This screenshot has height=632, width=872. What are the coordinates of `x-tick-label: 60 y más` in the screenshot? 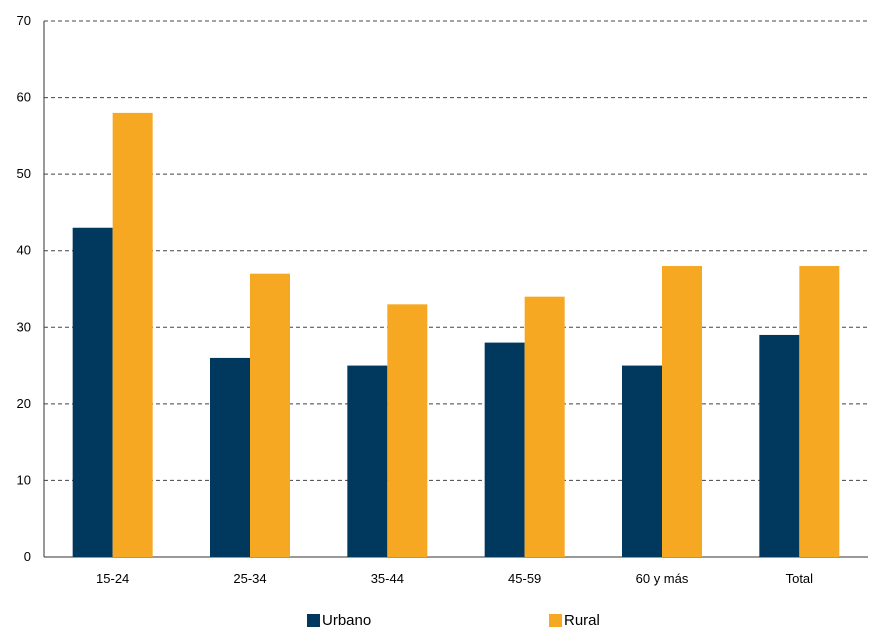 It's located at (662, 578).